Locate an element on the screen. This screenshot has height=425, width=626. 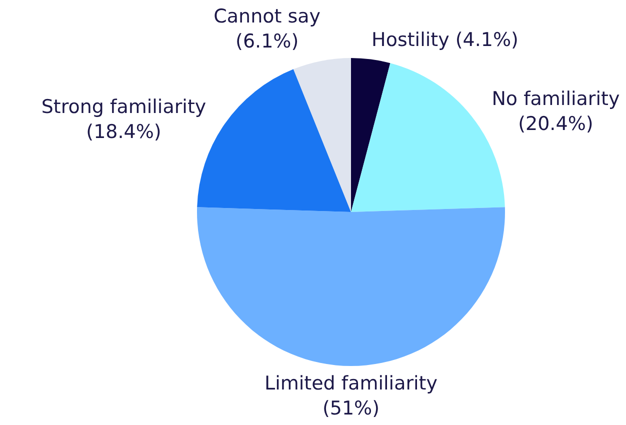
slice-label: No familiarity is located at coordinates (556, 99).